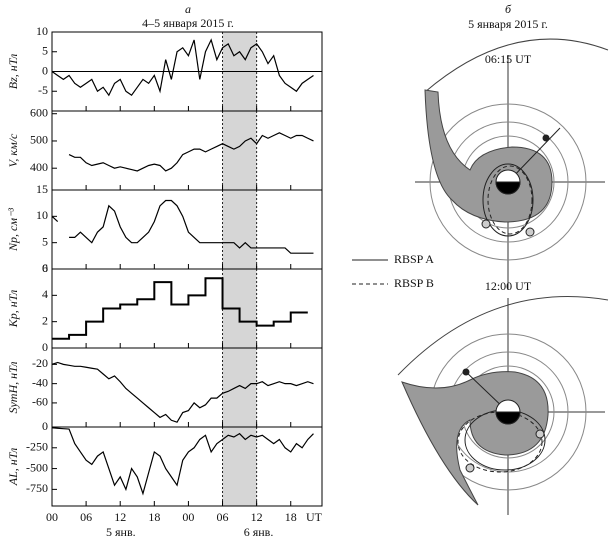 The height and width of the screenshot is (536, 615). I want to click on y-tick-label: 600, so click(39, 112).